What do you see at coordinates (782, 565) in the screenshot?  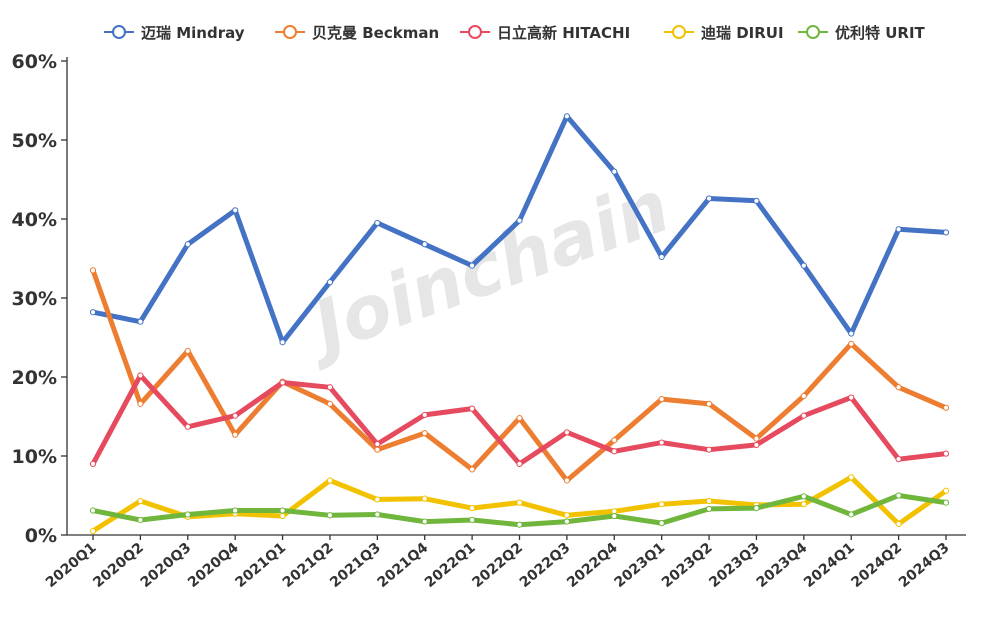 I see `x-tick-label: 2023Q4` at bounding box center [782, 565].